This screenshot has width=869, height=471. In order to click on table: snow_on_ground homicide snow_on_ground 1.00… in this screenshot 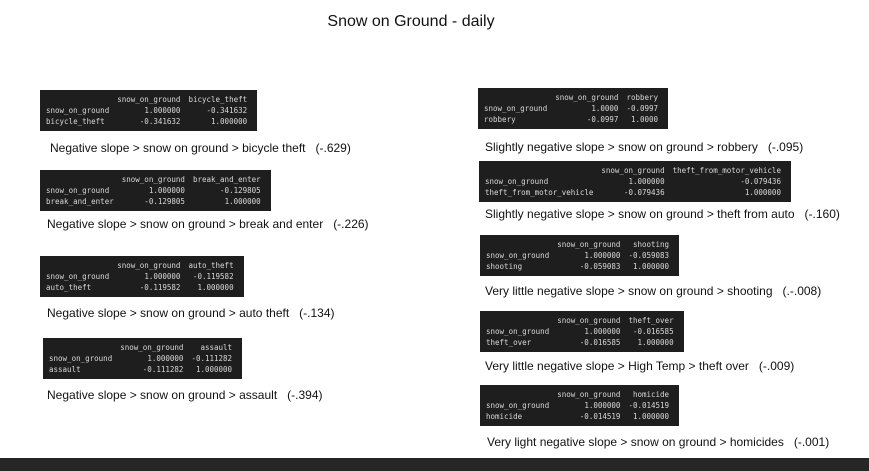, I will do `click(579, 405)`.